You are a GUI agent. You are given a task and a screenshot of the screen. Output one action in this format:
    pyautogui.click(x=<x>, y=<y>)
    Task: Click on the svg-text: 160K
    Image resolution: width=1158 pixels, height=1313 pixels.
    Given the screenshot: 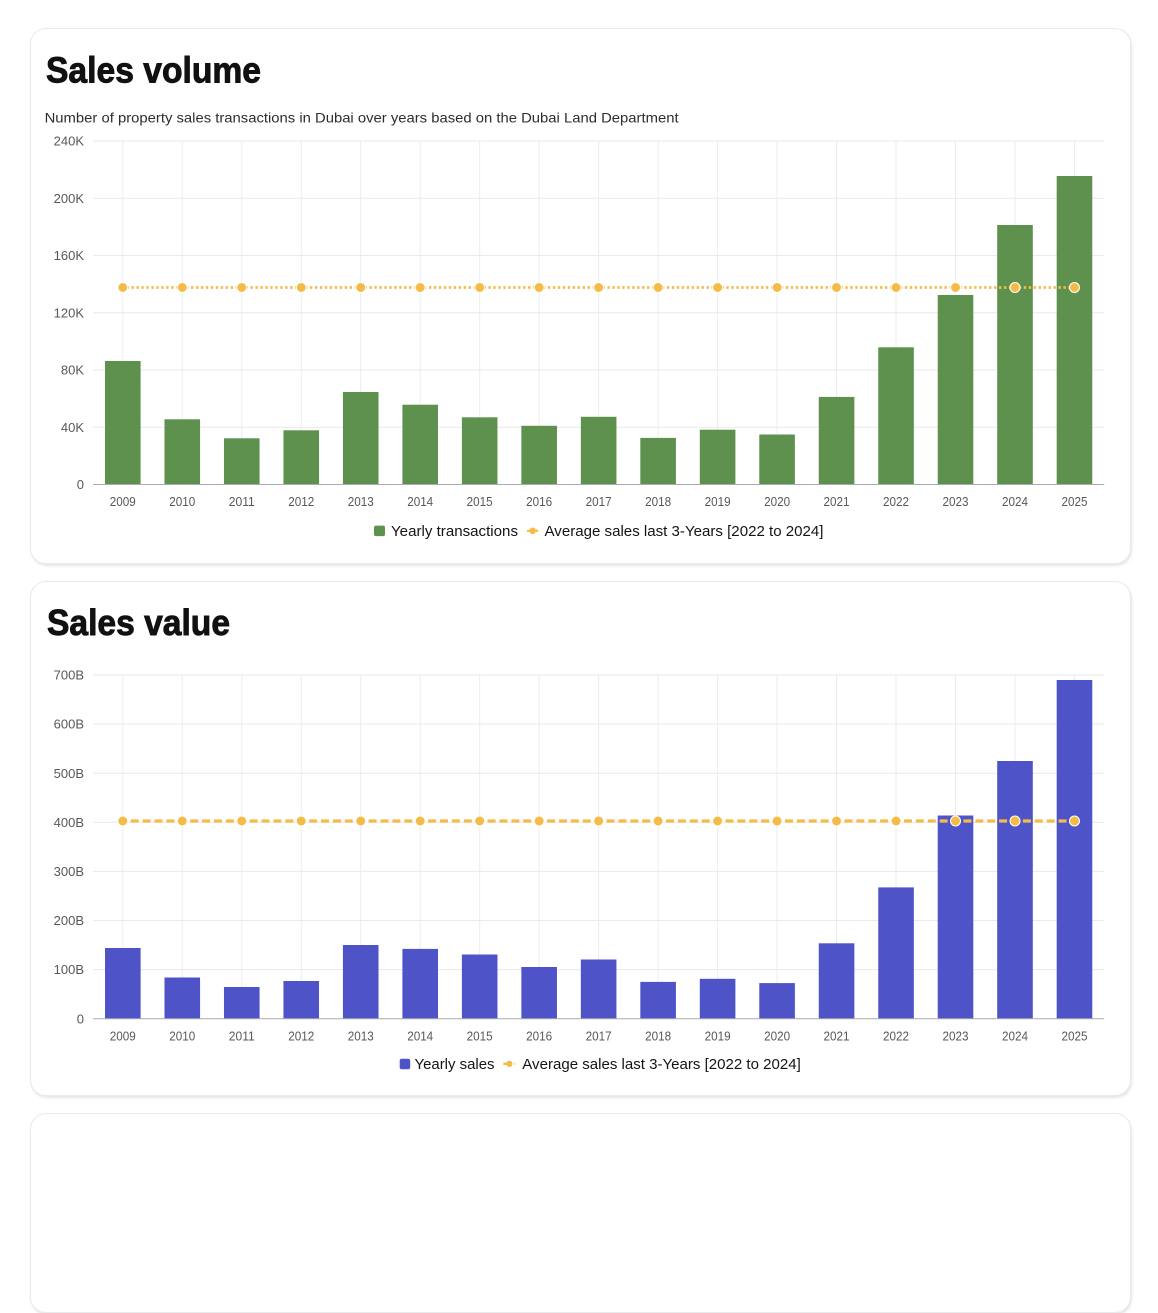 What is the action you would take?
    pyautogui.click(x=69, y=255)
    